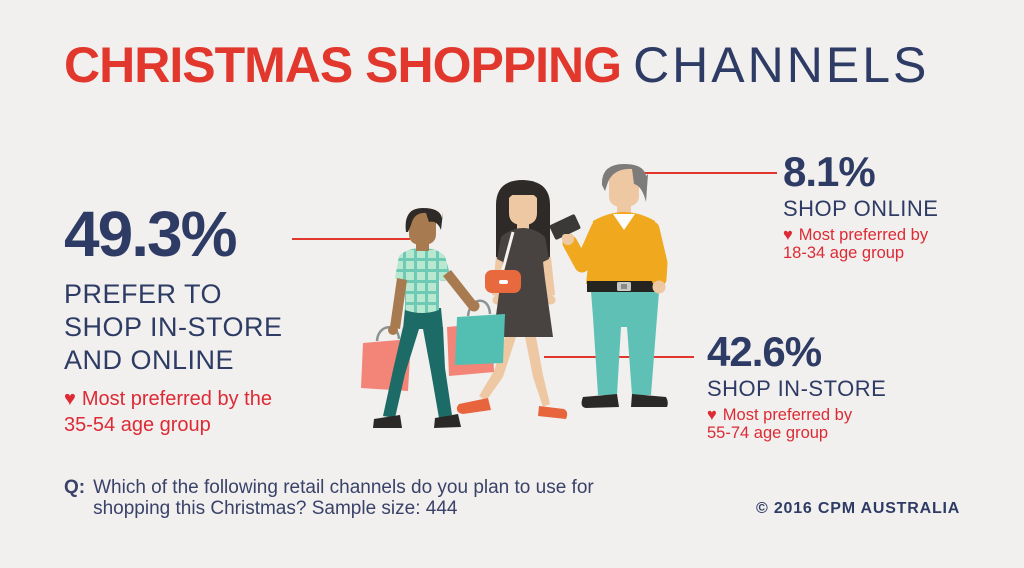 The width and height of the screenshot is (1024, 568). I want to click on plaid-shirt, so click(423, 280).